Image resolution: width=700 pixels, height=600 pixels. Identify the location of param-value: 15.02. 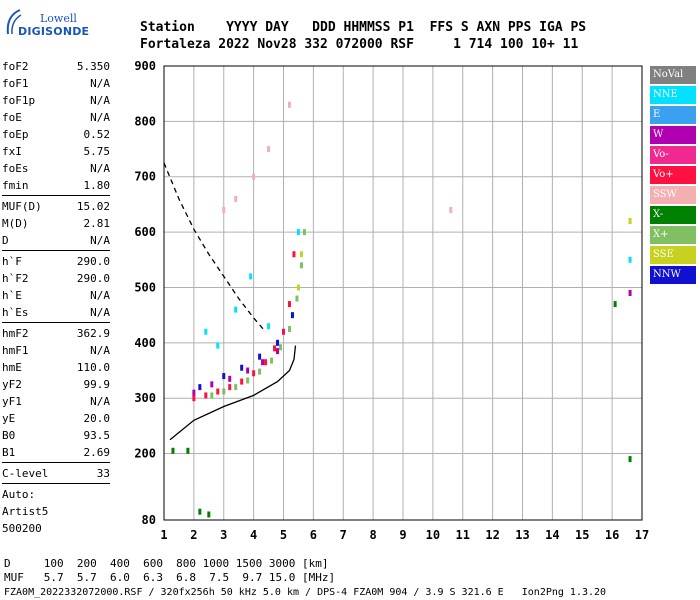
(93, 206).